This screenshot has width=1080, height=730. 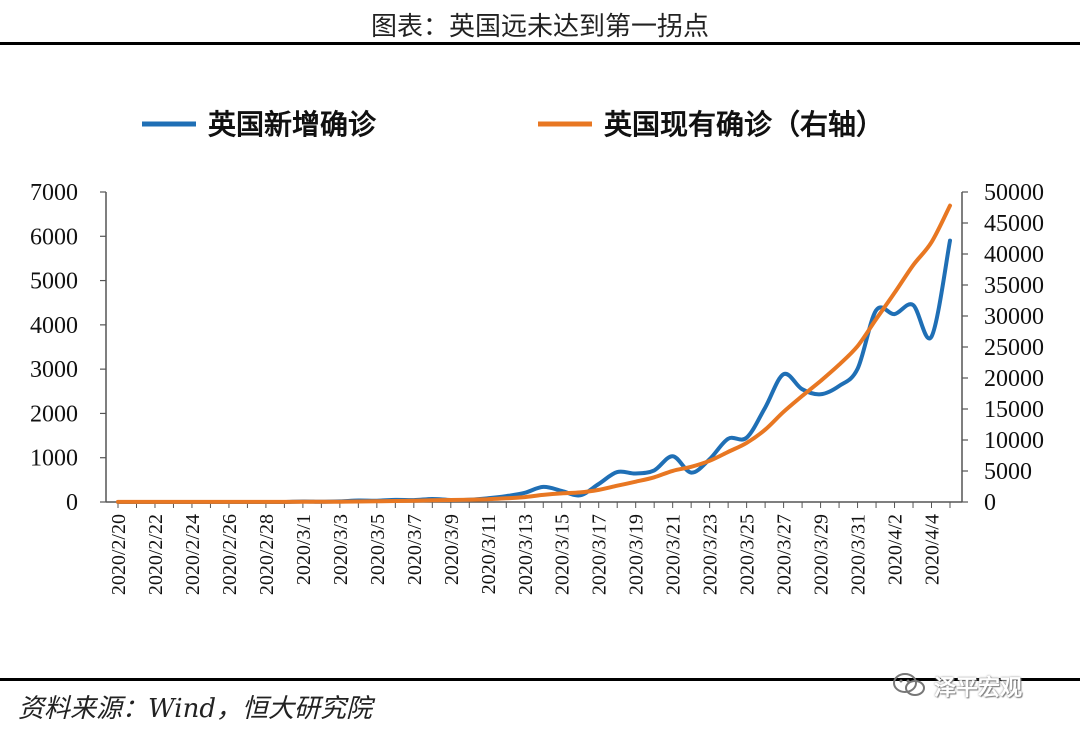 What do you see at coordinates (54, 459) in the screenshot?
I see `y-left-tick-label: 1000` at bounding box center [54, 459].